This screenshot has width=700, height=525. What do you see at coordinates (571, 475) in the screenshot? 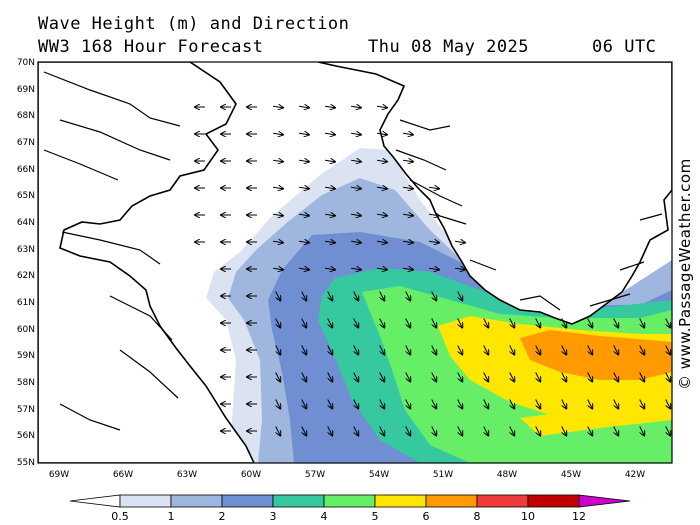
I see `lon-label: 45W` at bounding box center [571, 475].